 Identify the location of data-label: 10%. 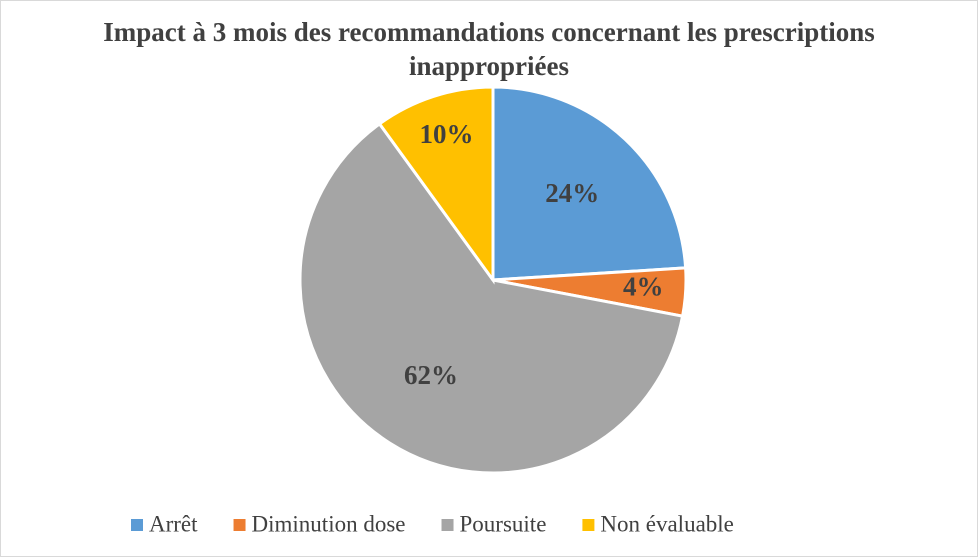
(446, 134).